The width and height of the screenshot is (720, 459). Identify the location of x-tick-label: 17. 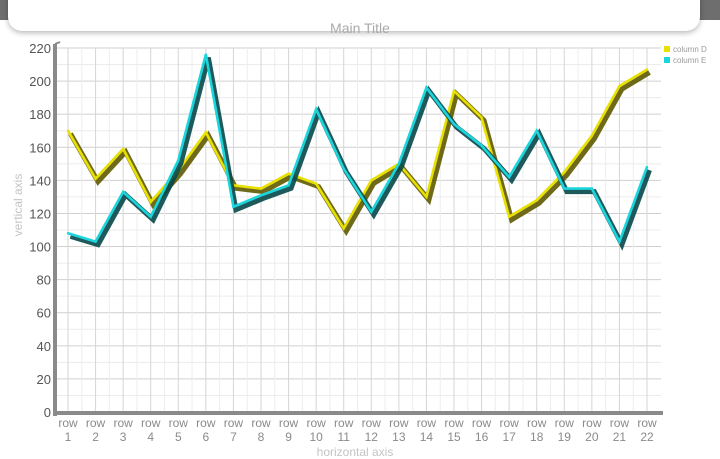
(509, 437).